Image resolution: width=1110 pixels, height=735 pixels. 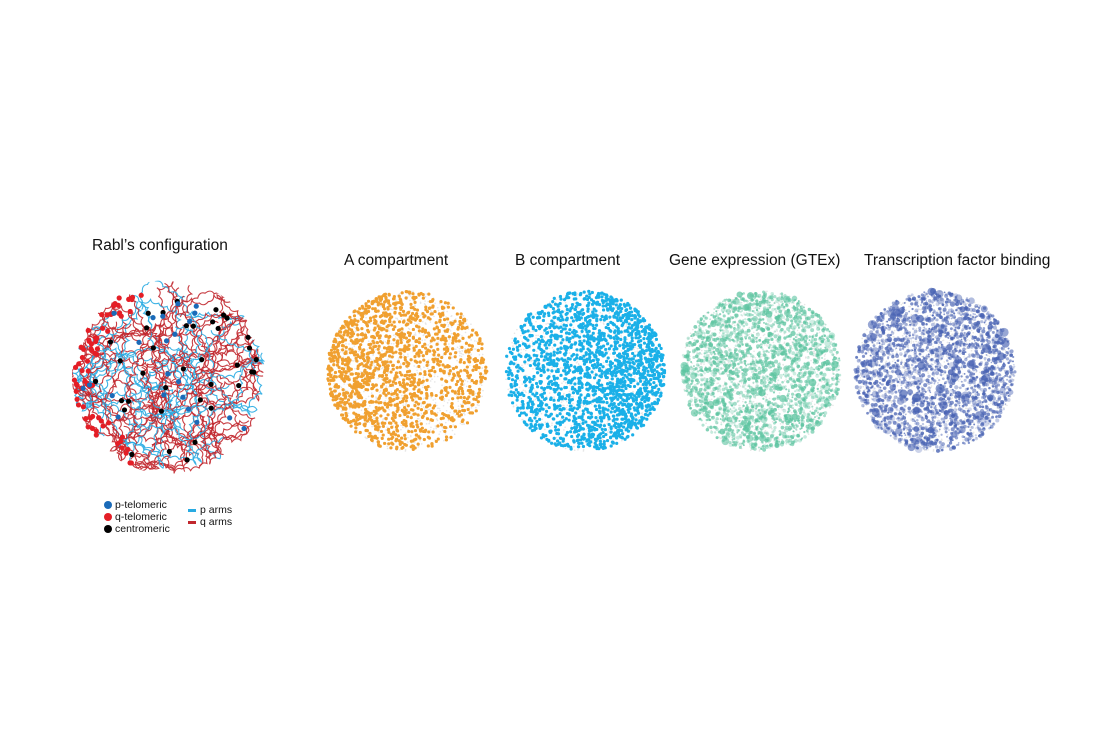 I want to click on p-telomeric-label: p-telomeric, so click(x=141, y=505).